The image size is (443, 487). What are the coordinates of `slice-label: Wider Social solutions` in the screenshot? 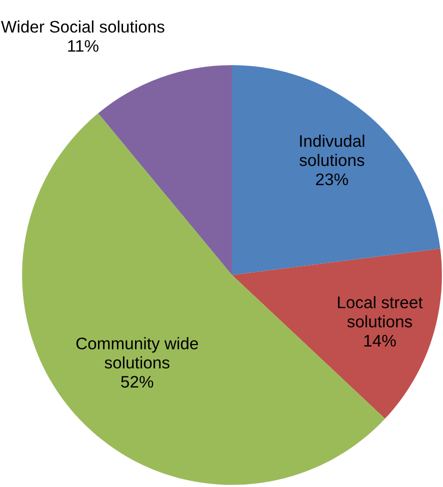 It's located at (82, 26).